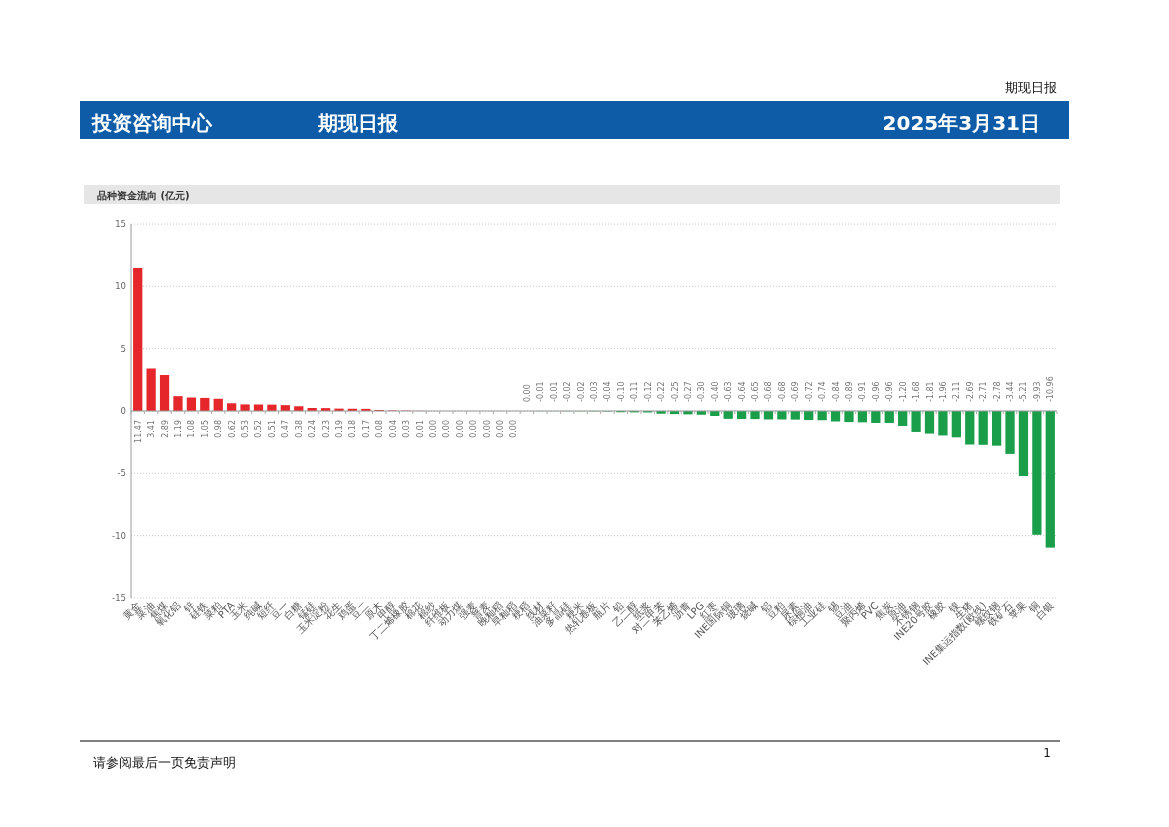 The image size is (1169, 827). Describe the element at coordinates (635, 391) in the screenshot. I see `data-label: -0.11` at that location.